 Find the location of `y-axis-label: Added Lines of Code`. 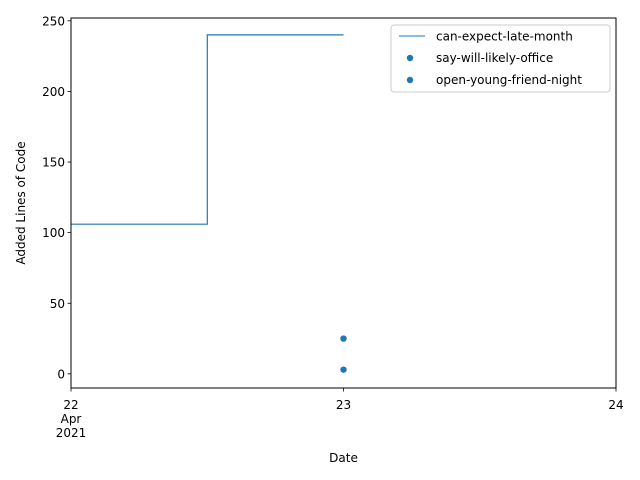

y-axis-label: Added Lines of Code is located at coordinates (21, 202).